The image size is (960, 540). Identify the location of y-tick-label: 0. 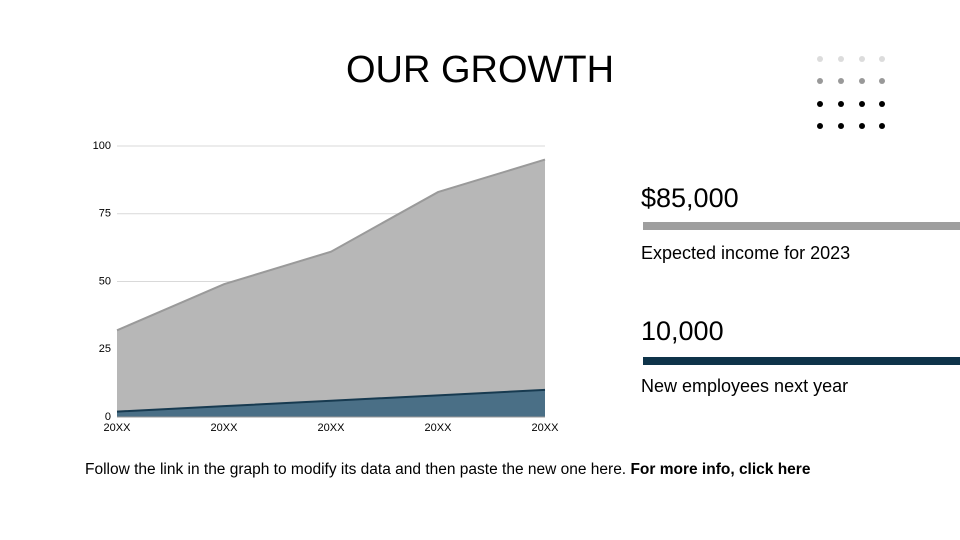
(108, 417).